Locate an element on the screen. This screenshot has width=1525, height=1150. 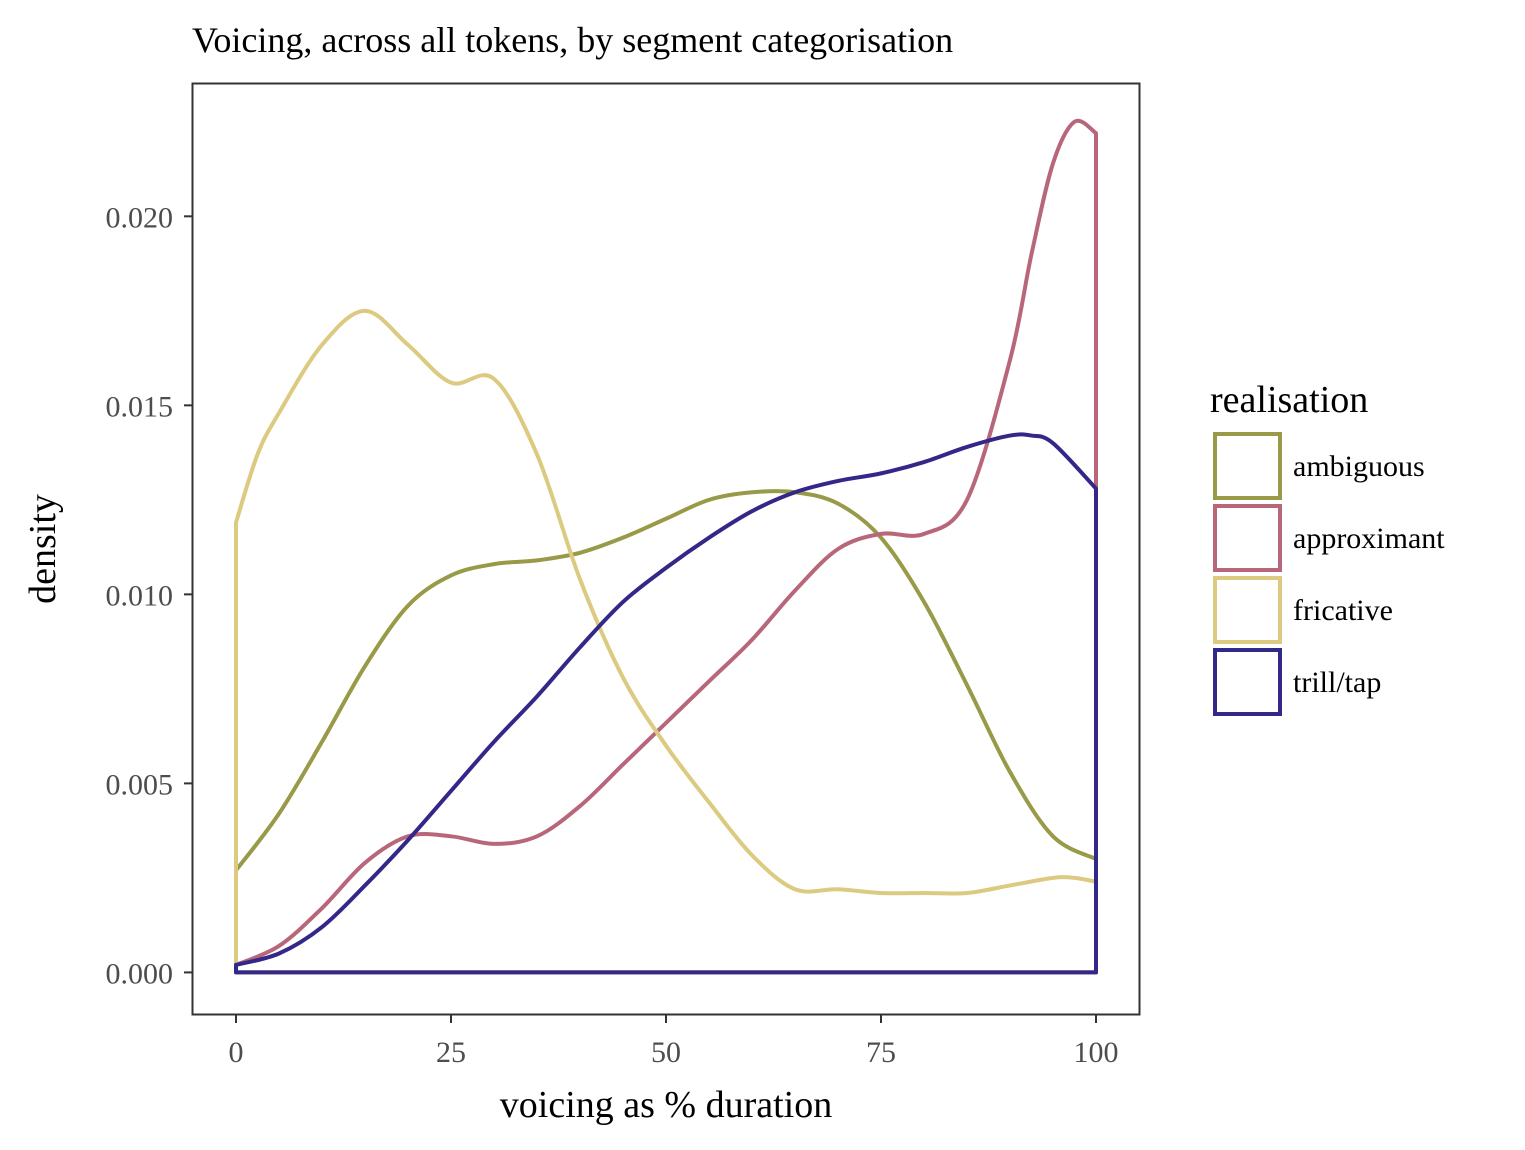
x-tick-label: 25 is located at coordinates (451, 1052).